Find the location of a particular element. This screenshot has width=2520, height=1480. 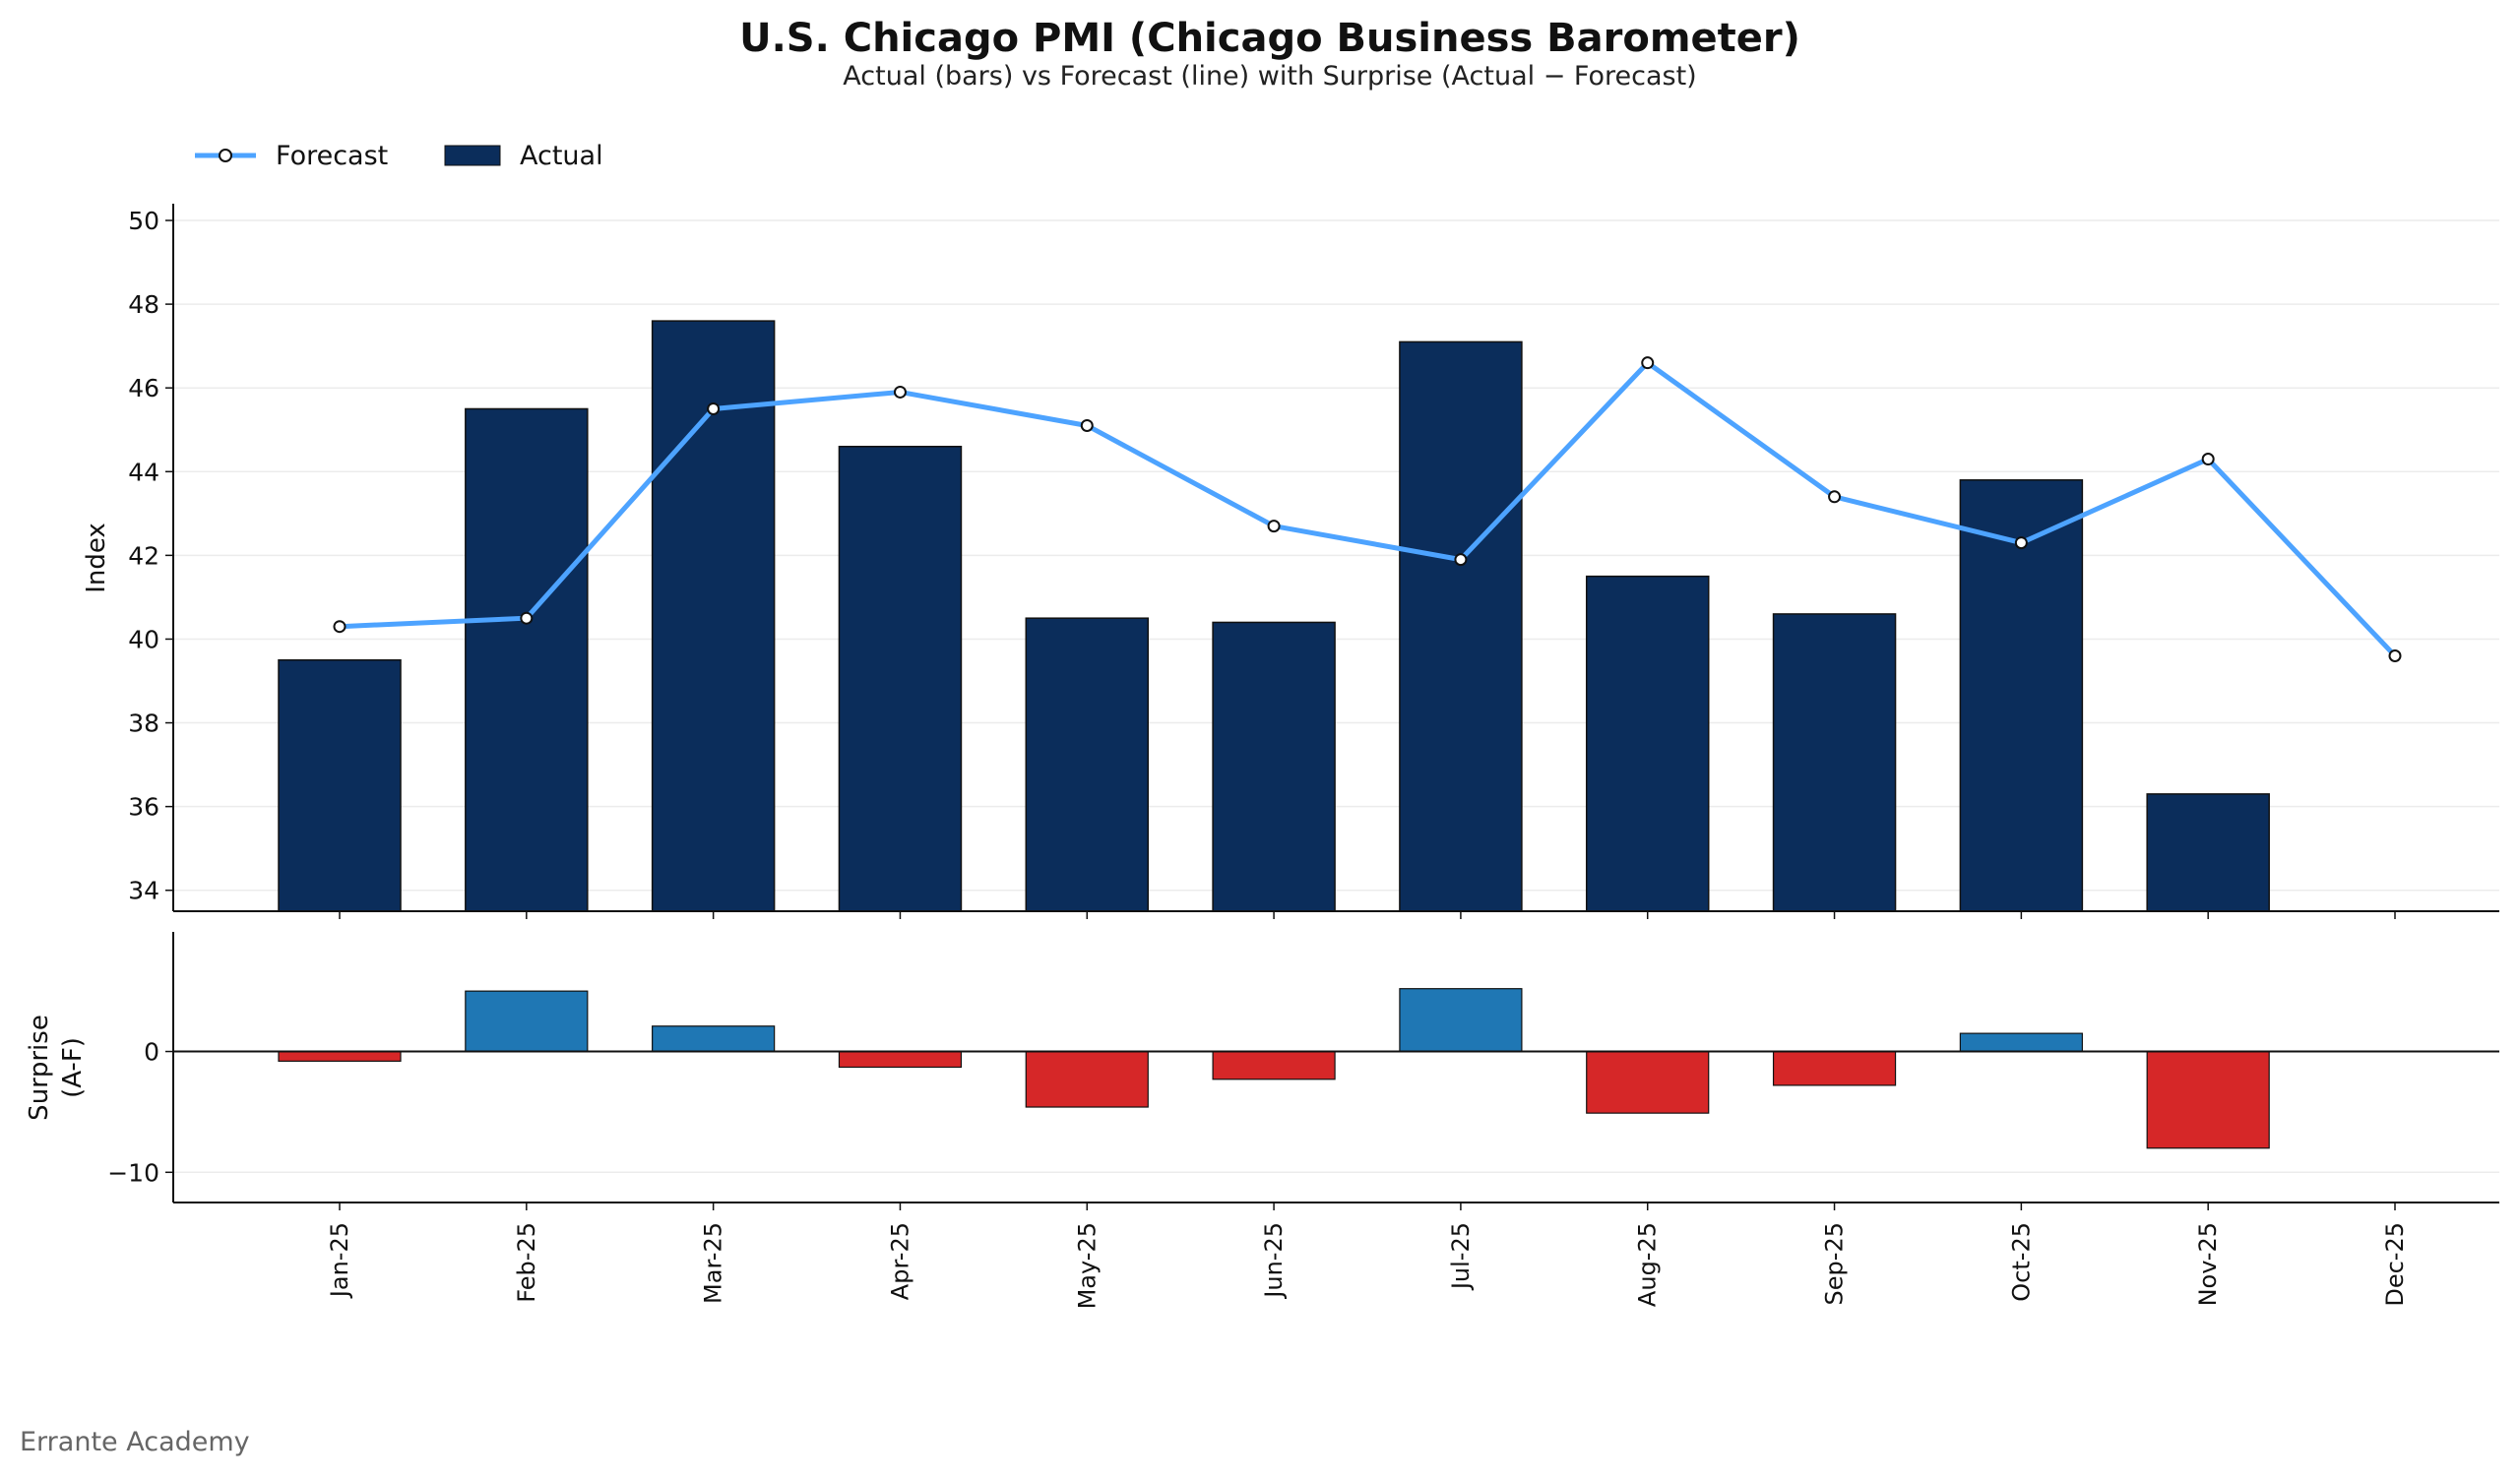

x-tick-label: Sep-25 is located at coordinates (1835, 1264).